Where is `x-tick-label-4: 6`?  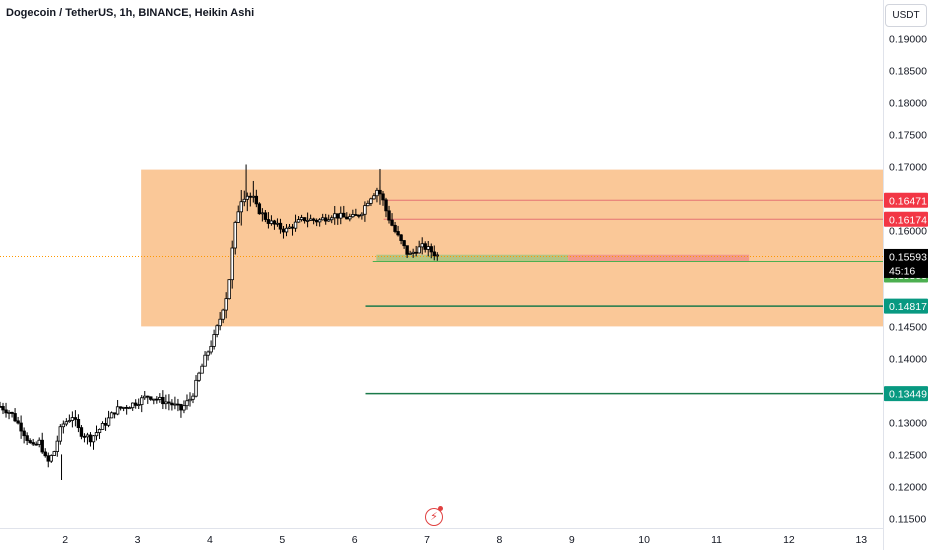 x-tick-label-4: 6 is located at coordinates (355, 540).